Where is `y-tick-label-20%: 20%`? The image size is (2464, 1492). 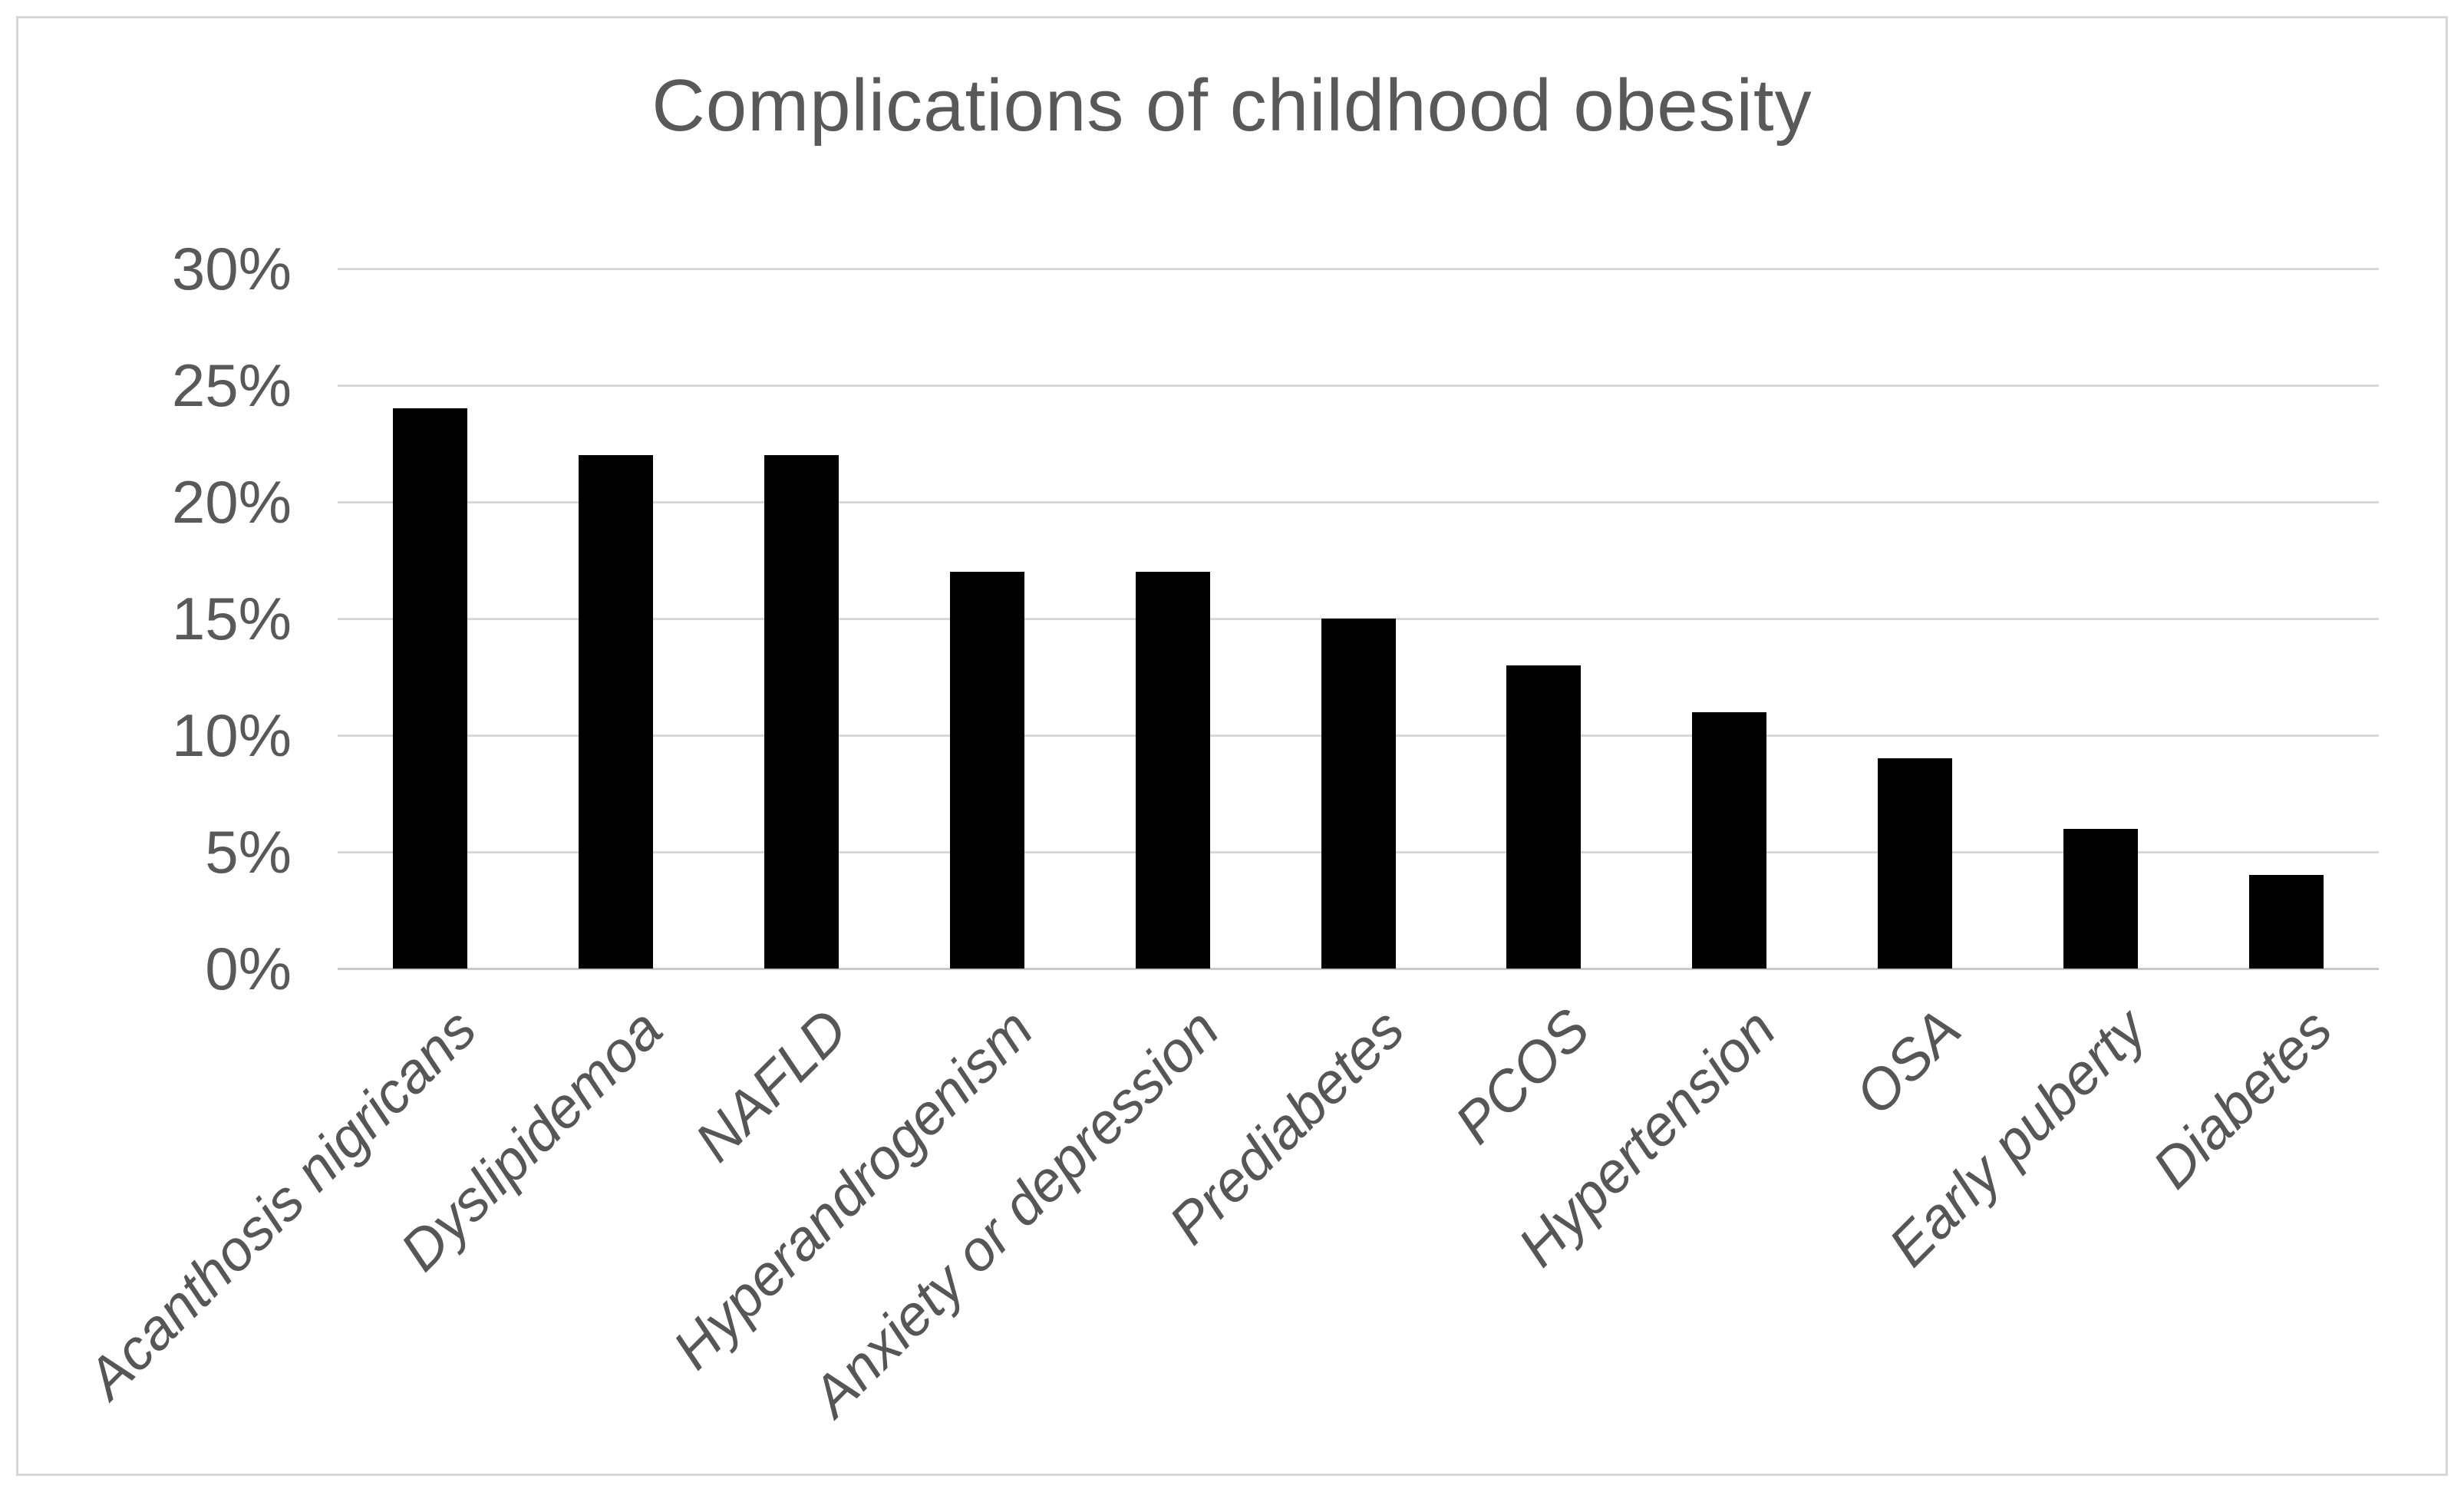 y-tick-label-20%: 20% is located at coordinates (232, 502).